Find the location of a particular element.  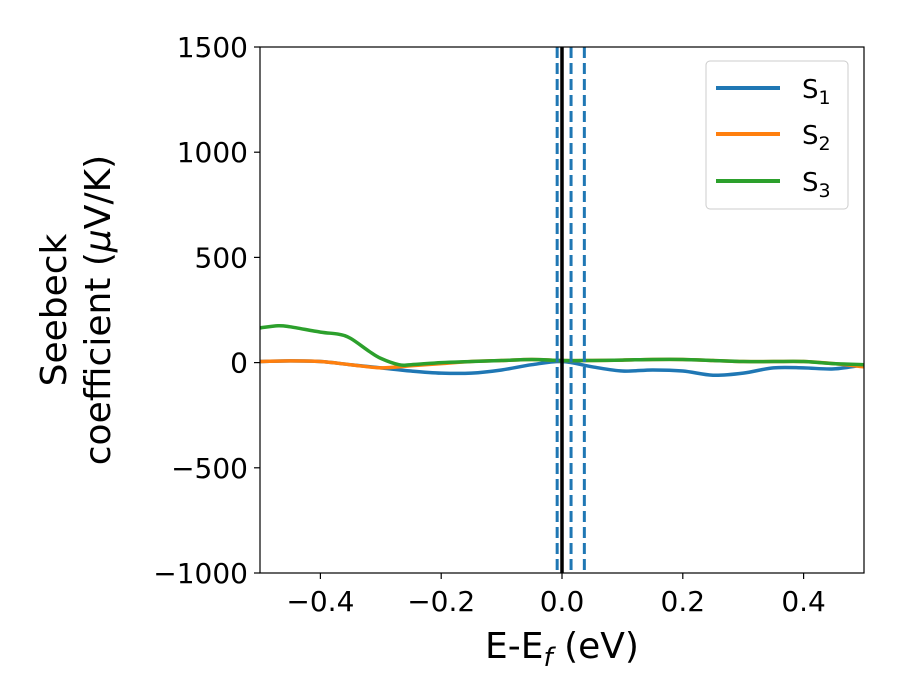

y-axis-label-line2-prefix: coefficient ( is located at coordinates (98, 358).